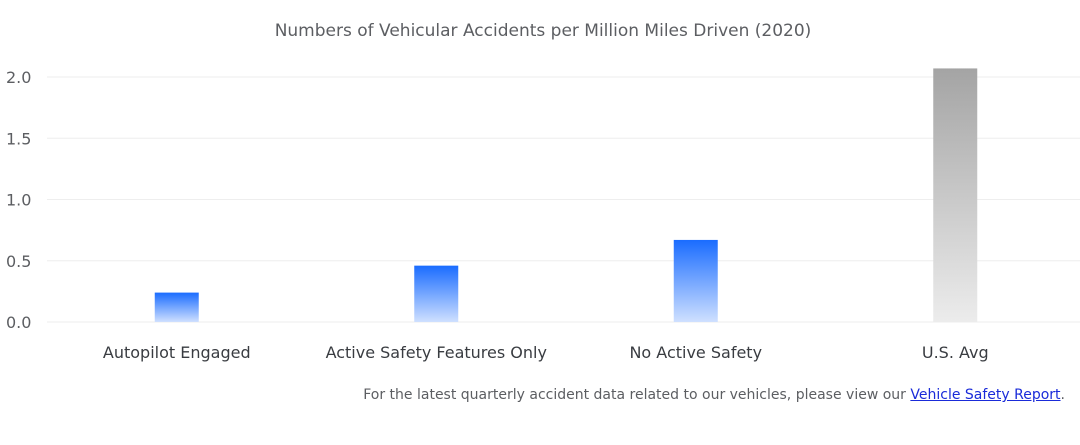 Image resolution: width=1080 pixels, height=445 pixels. I want to click on y-tick-label: 0.0, so click(18, 322).